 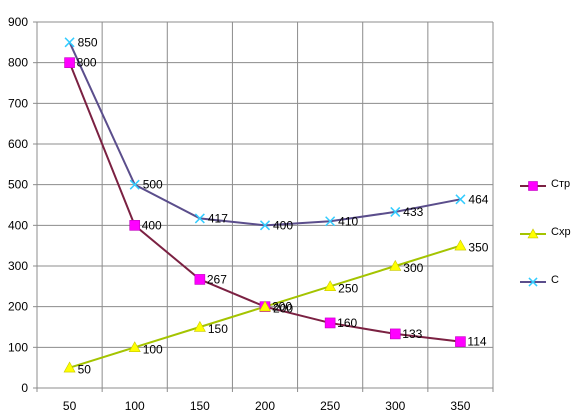 I want to click on data-label: 850, so click(x=88, y=42).